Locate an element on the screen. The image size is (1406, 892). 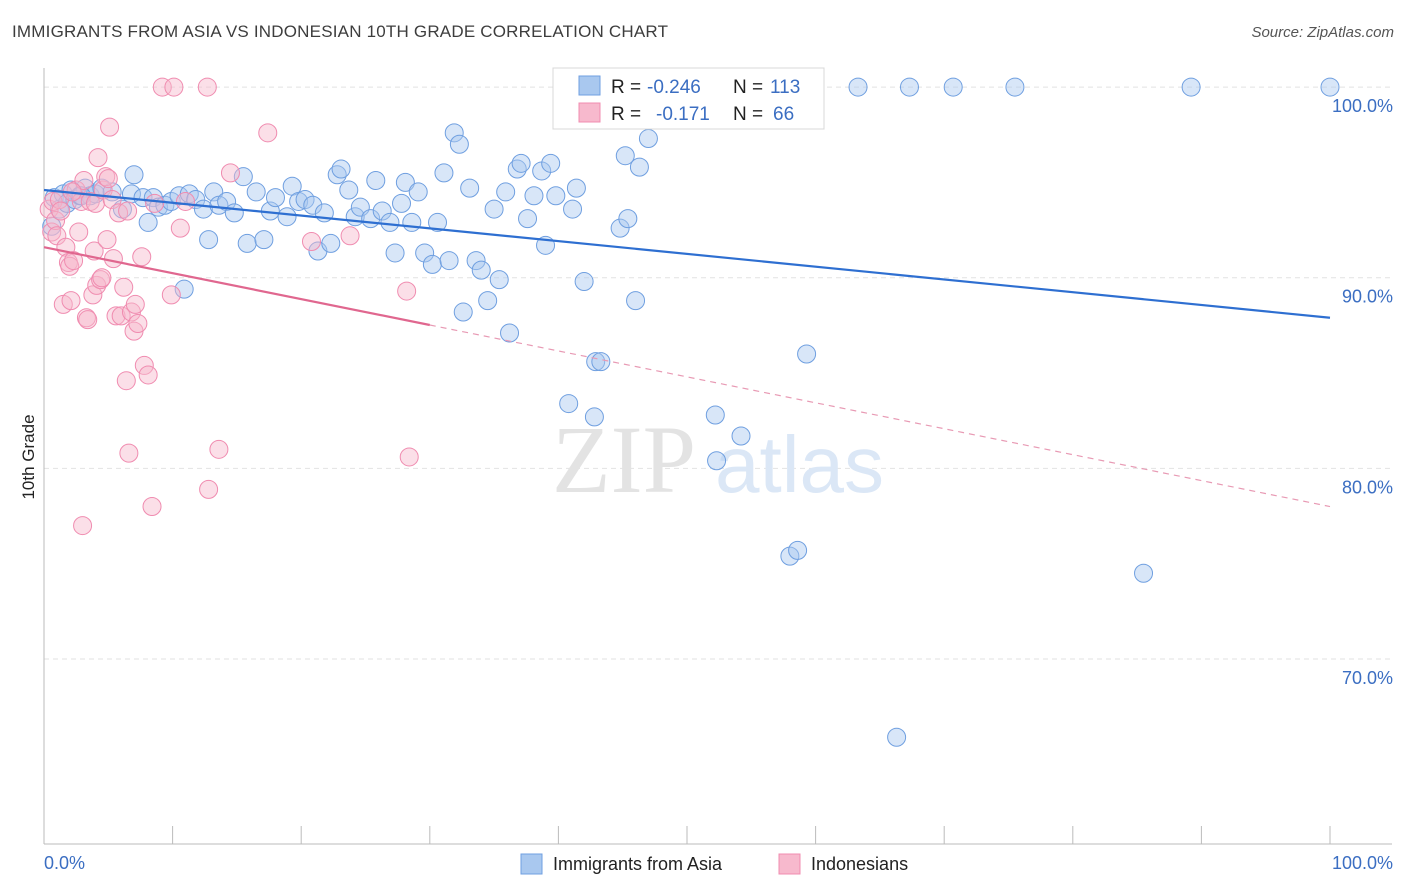
stats-legend-box: R = -0.246 N = 113 R = -0.171 N = 66 is located at coordinates (688, 98).